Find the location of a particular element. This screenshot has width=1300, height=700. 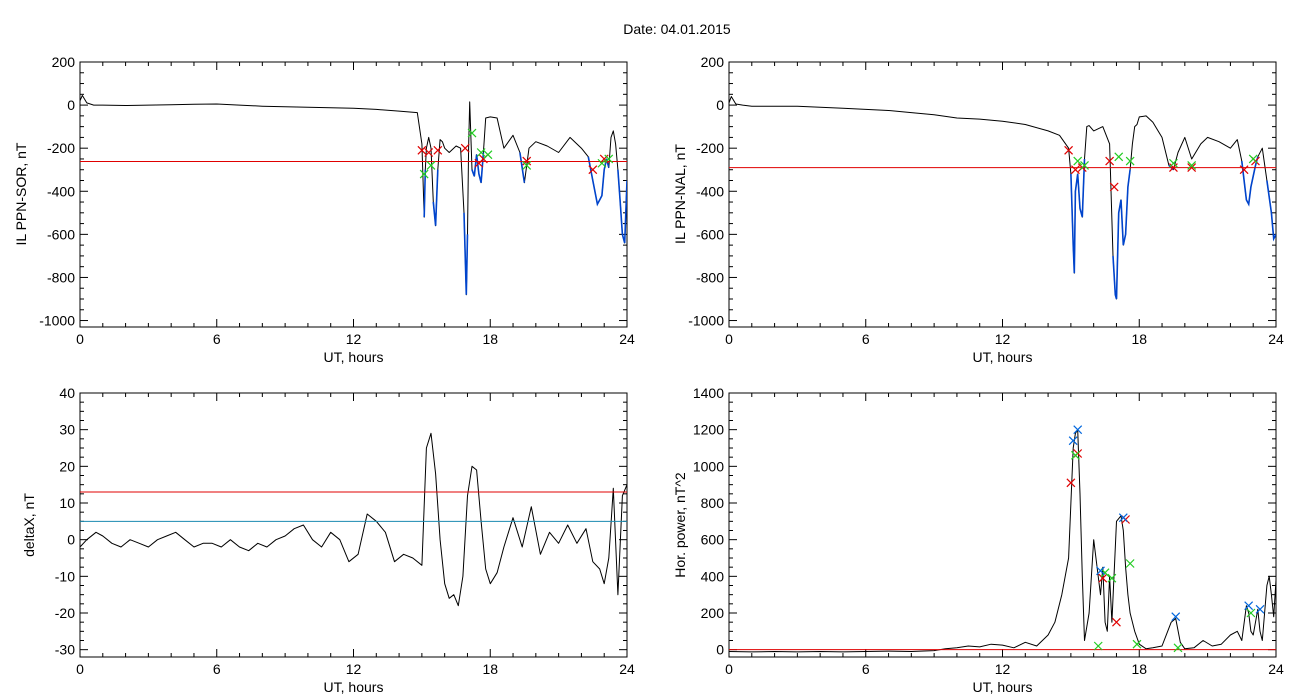

y-tick-label: 1200 is located at coordinates (708, 430).